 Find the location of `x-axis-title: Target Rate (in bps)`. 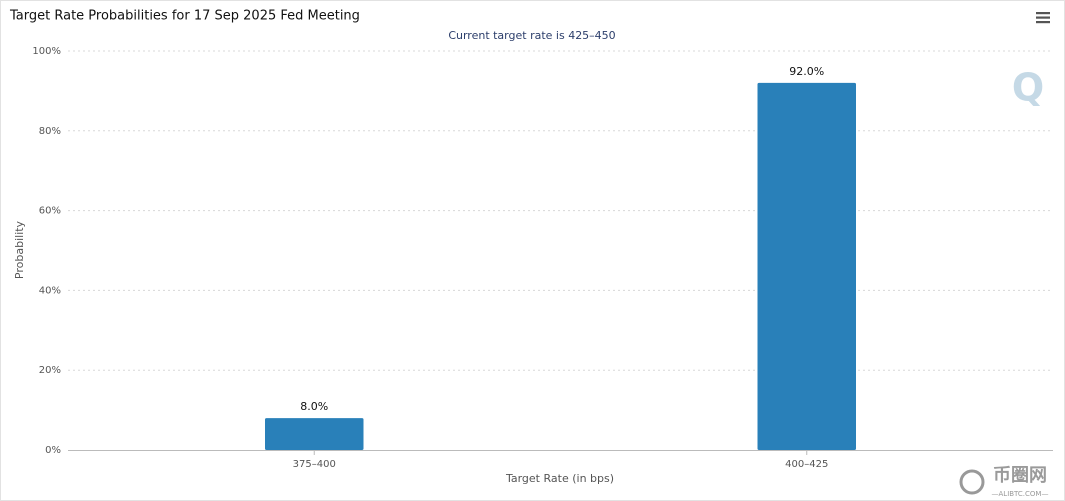

x-axis-title: Target Rate (in bps) is located at coordinates (559, 478).